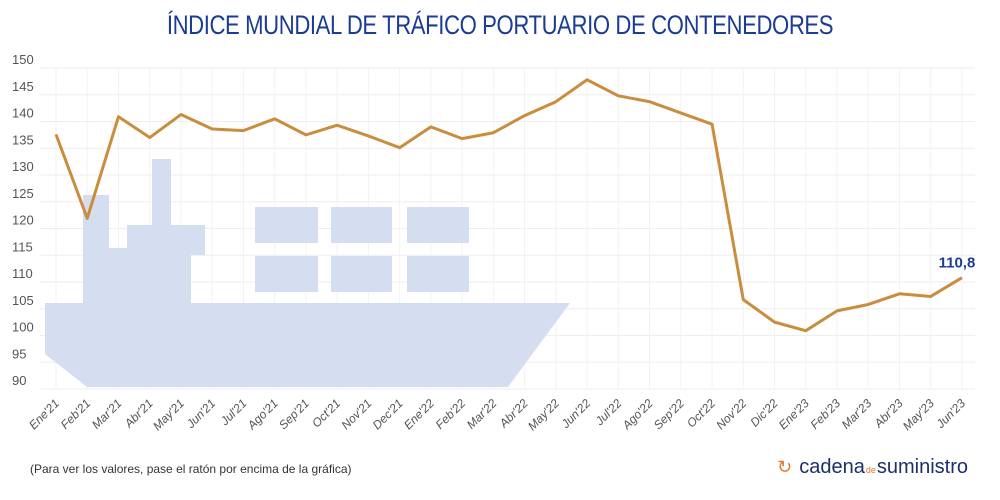 The width and height of the screenshot is (1000, 500). Describe the element at coordinates (23, 220) in the screenshot. I see `y-tick-label: 120` at that location.